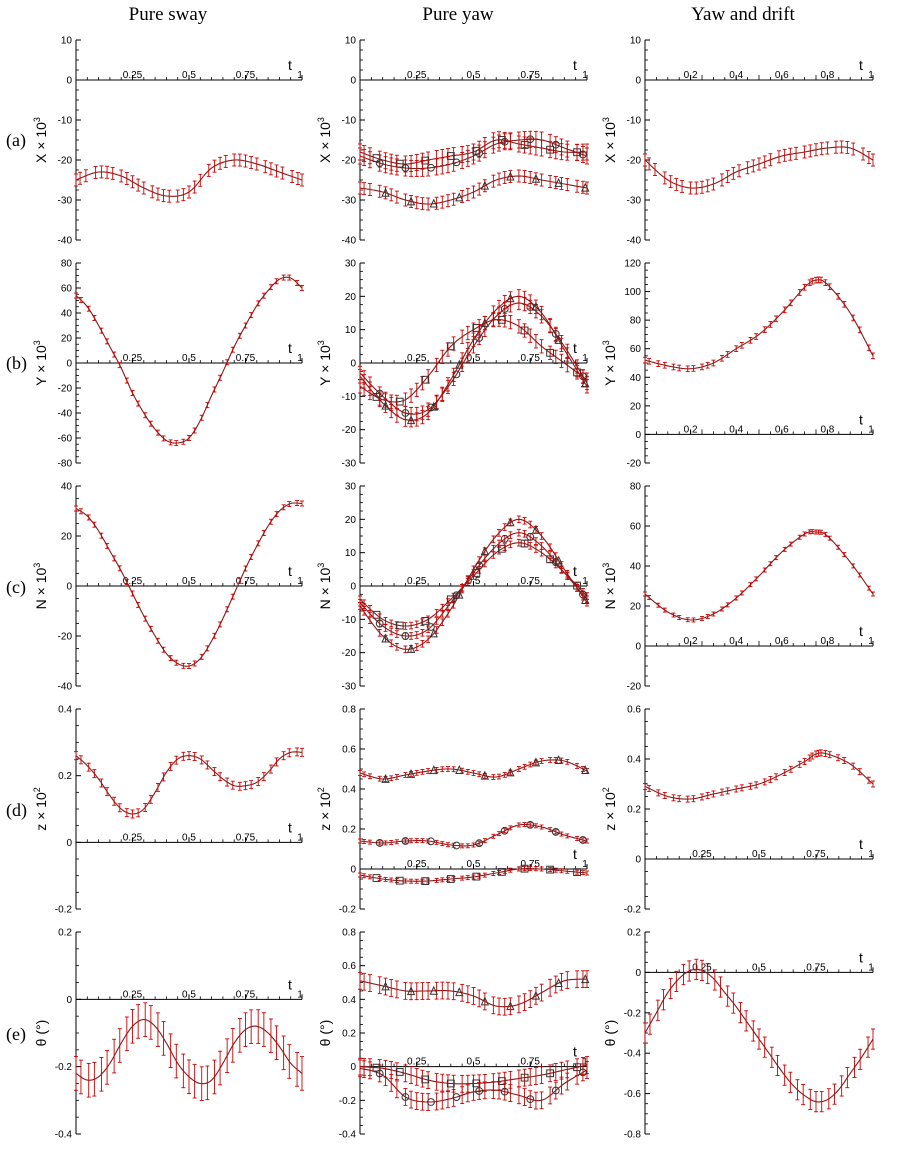 Image resolution: width=904 pixels, height=1151 pixels. What do you see at coordinates (453, 810) in the screenshot?
I see `panel-d2: 0.8 0.6 0.4 0.2 0 -0.2 0.25 0.5 0.75 1t z × 102` at bounding box center [453, 810].